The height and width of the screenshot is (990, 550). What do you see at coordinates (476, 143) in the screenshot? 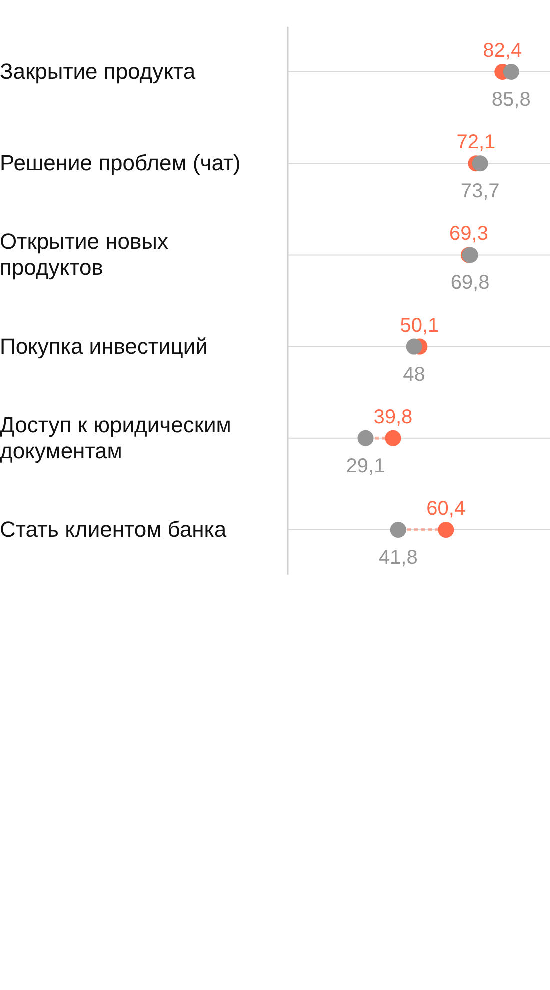
I see `data-label: 72,1` at bounding box center [476, 143].